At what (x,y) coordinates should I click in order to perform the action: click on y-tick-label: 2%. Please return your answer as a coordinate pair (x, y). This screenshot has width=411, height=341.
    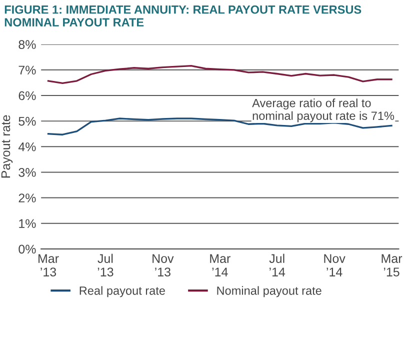
    Looking at the image, I should click on (27, 198).